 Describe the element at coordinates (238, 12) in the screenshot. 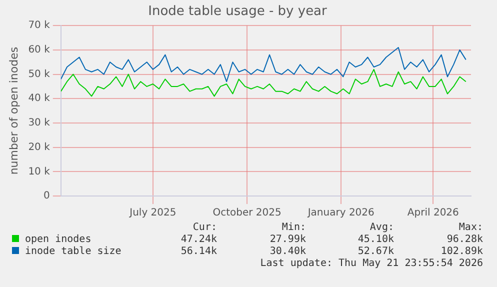

I see `chart-title: Inode table usage - by year` at that location.